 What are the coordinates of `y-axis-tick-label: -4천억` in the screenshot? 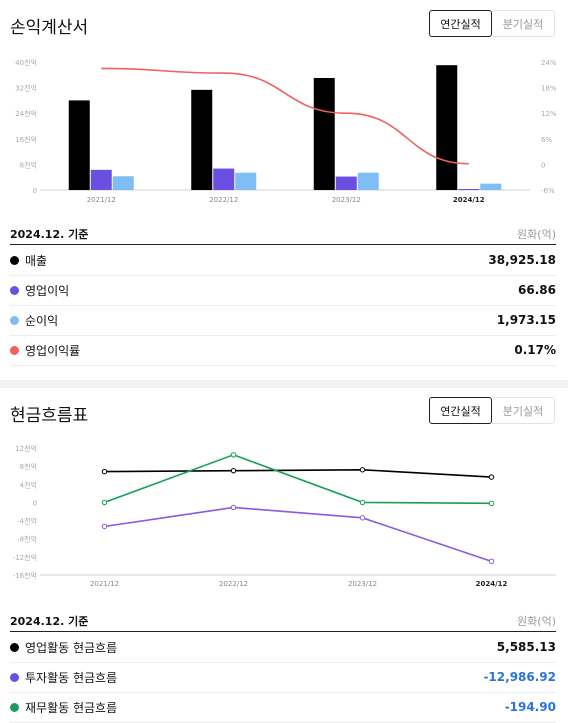 It's located at (27, 521).